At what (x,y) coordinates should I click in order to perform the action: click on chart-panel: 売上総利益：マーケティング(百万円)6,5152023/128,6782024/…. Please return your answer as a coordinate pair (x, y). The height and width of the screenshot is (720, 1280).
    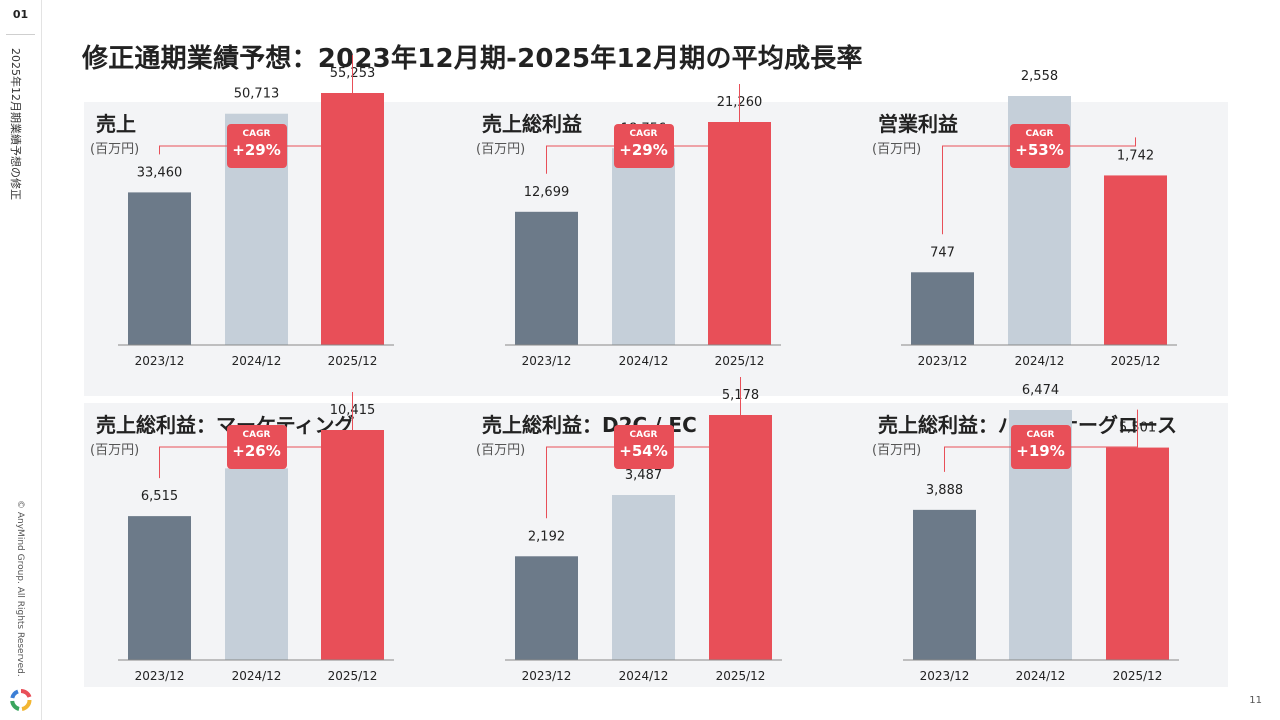
    Looking at the image, I should click on (274, 539).